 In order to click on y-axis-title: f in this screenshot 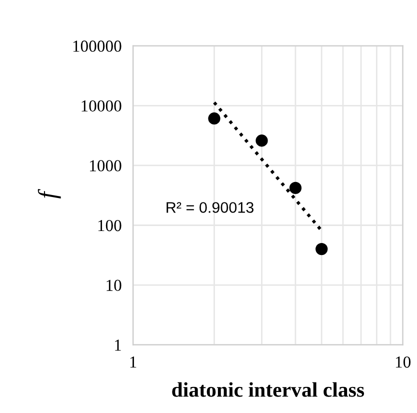, I will do `click(49, 193)`.